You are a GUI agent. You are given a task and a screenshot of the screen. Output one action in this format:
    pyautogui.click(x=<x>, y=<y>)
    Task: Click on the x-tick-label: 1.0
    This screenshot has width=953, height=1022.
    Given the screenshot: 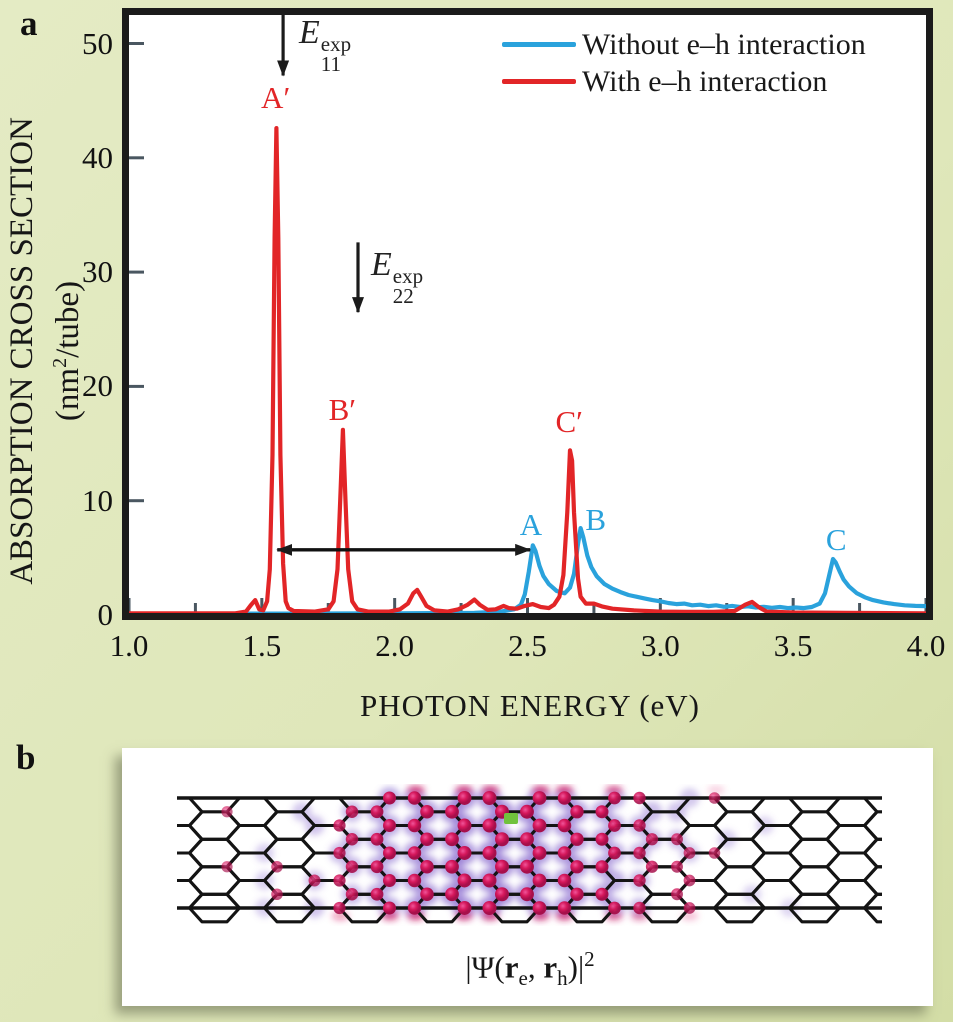 What is the action you would take?
    pyautogui.click(x=129, y=645)
    